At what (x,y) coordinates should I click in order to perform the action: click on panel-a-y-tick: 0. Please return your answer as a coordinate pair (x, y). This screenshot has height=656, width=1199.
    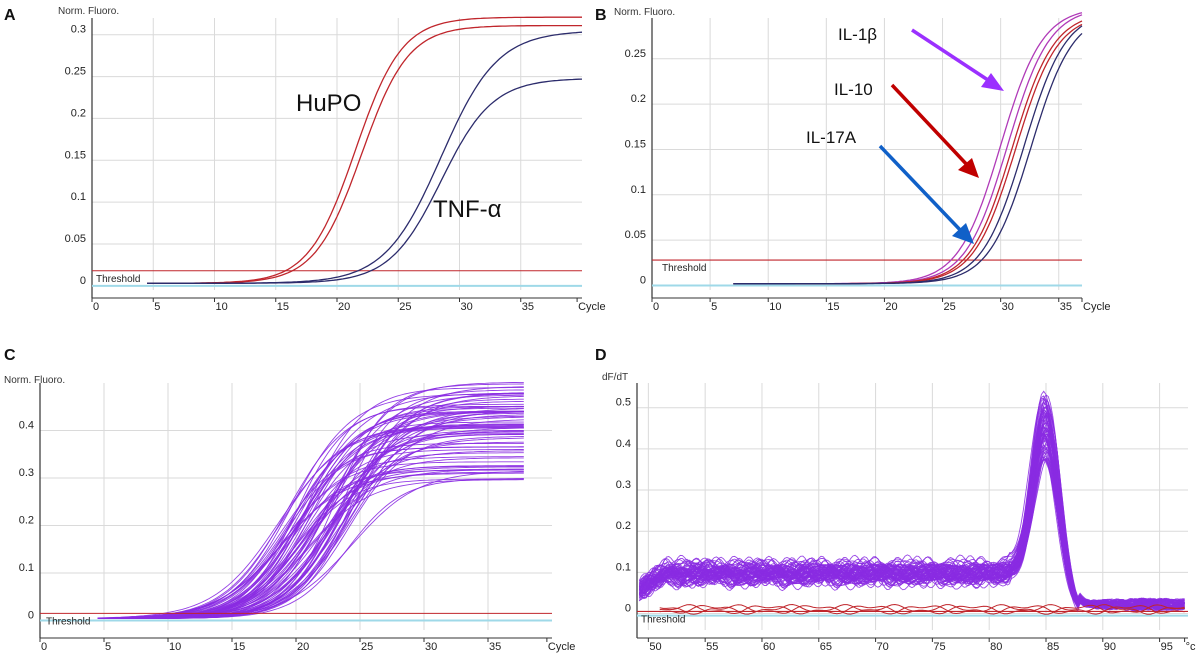
    Looking at the image, I should click on (83, 281).